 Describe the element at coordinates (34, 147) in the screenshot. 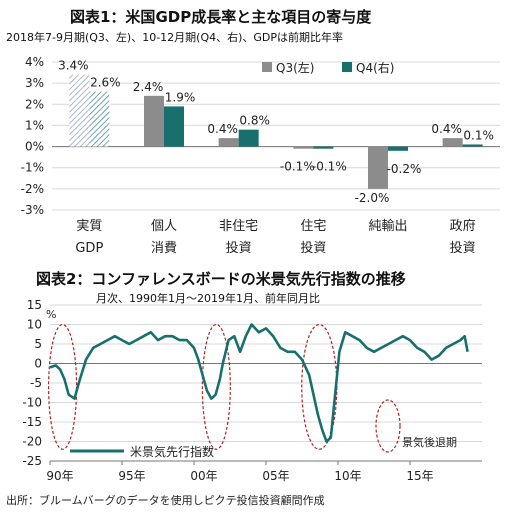

I see `chart1-ytick-label: 0%` at that location.